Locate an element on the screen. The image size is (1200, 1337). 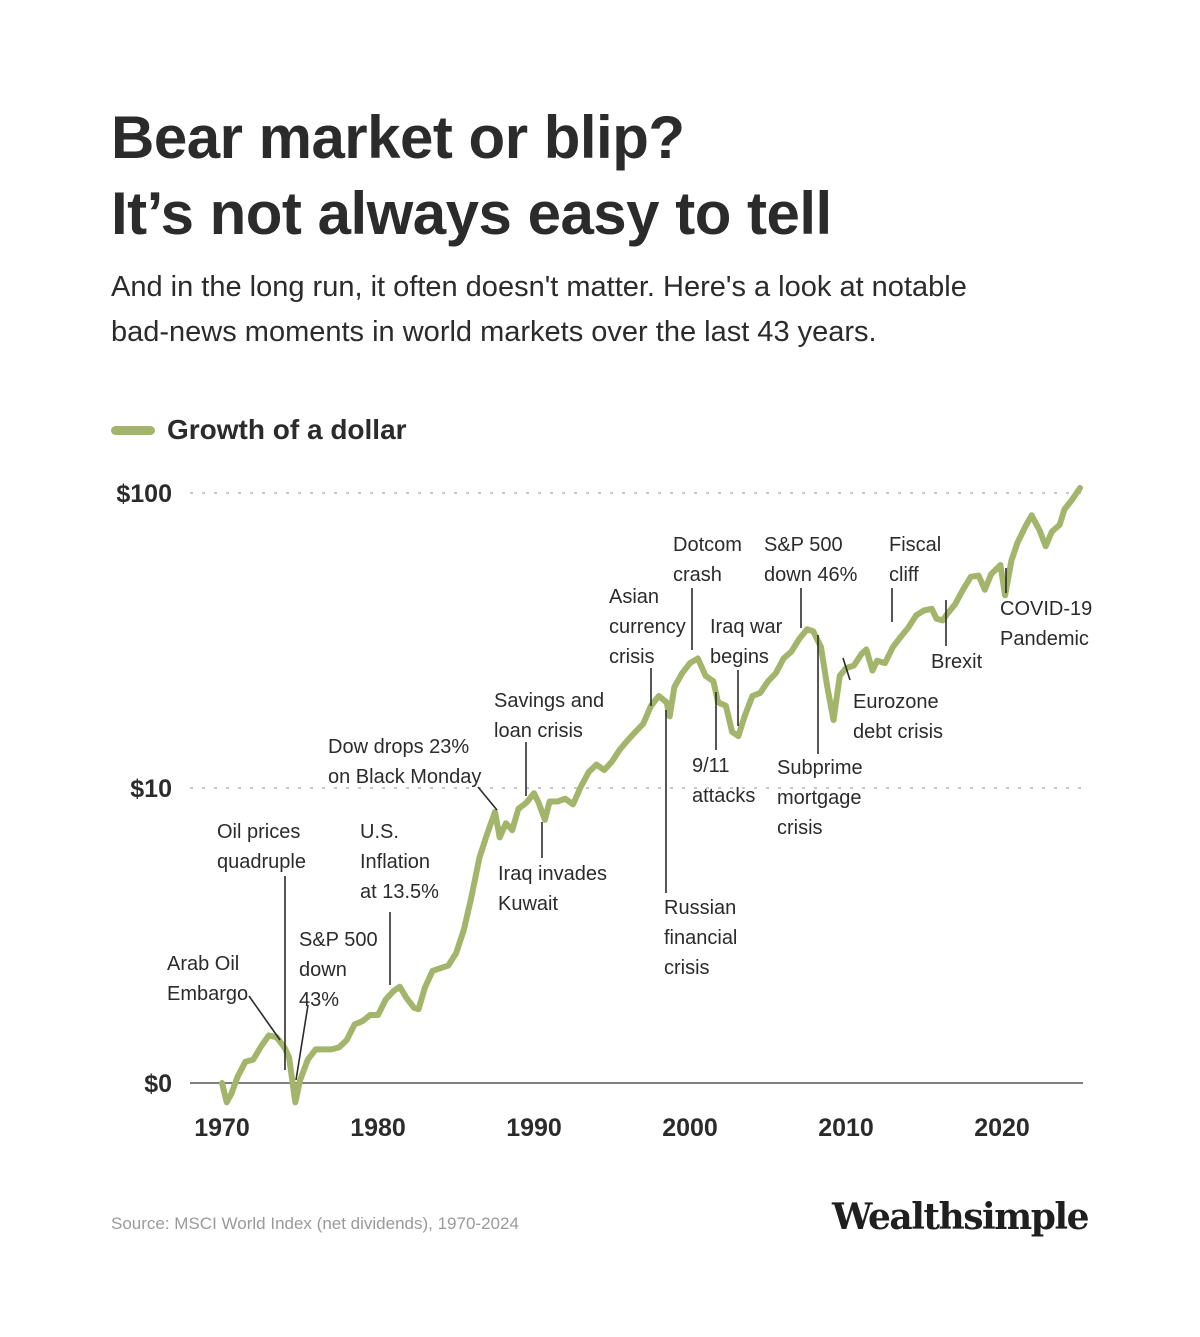
annotation-label: Eurozone debt crisis is located at coordinates (898, 717).